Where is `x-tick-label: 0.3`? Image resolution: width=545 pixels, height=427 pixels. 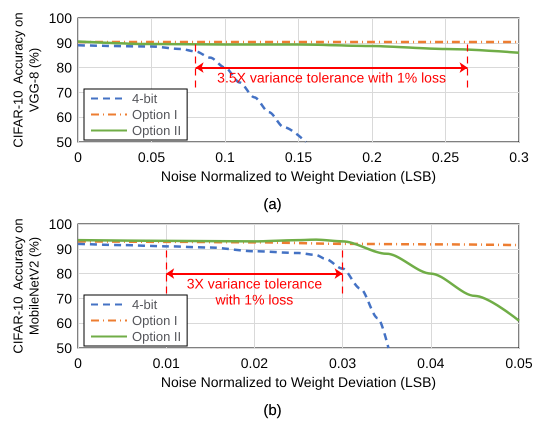 x-tick-label: 0.3 is located at coordinates (519, 157).